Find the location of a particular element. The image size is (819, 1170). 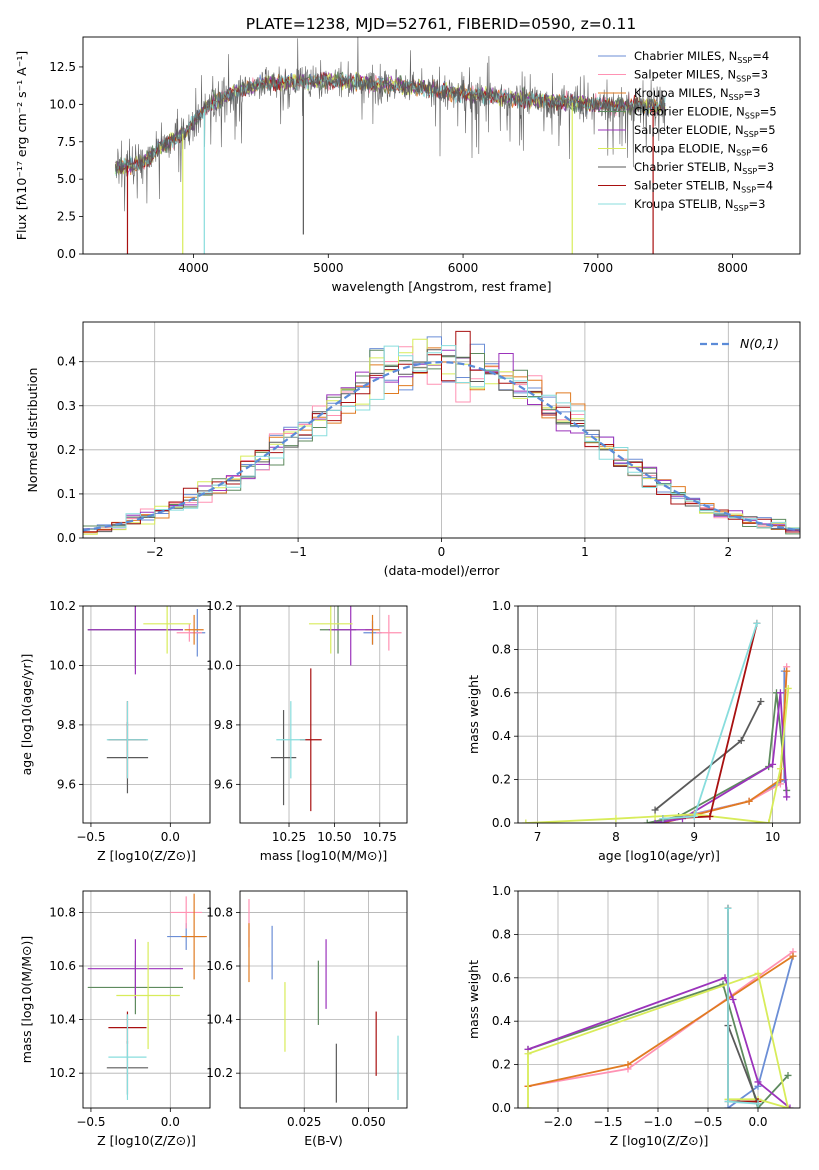

legend-entry-count: =5 is located at coordinates (767, 130).